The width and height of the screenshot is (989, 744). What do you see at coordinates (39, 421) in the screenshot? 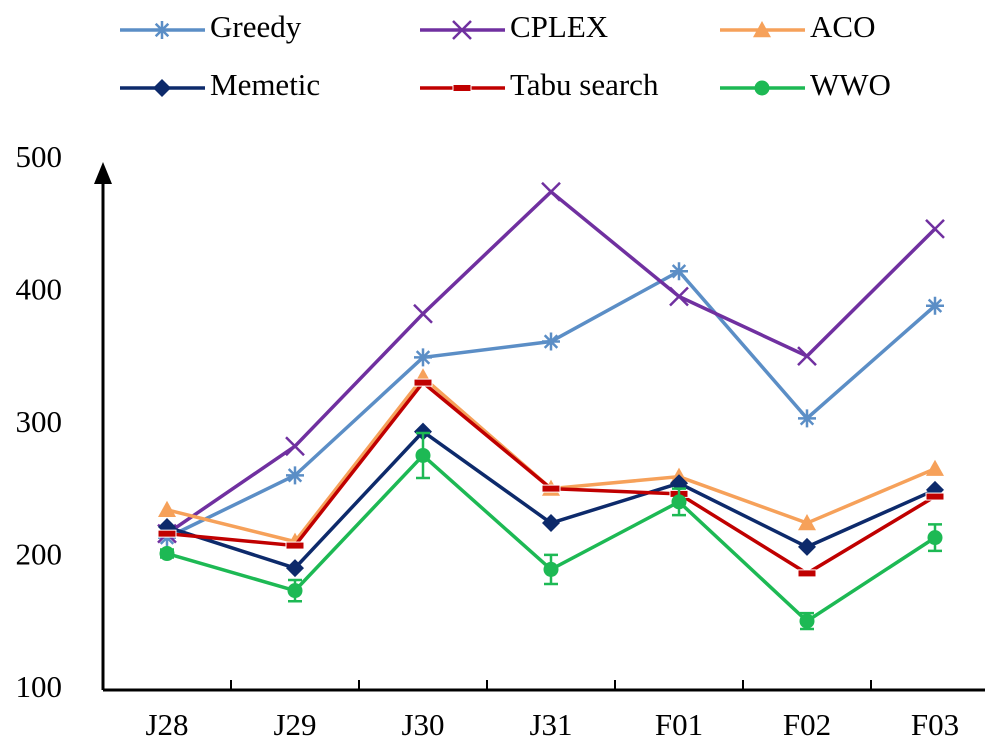
I see `y-tick-label: 300` at bounding box center [39, 421].